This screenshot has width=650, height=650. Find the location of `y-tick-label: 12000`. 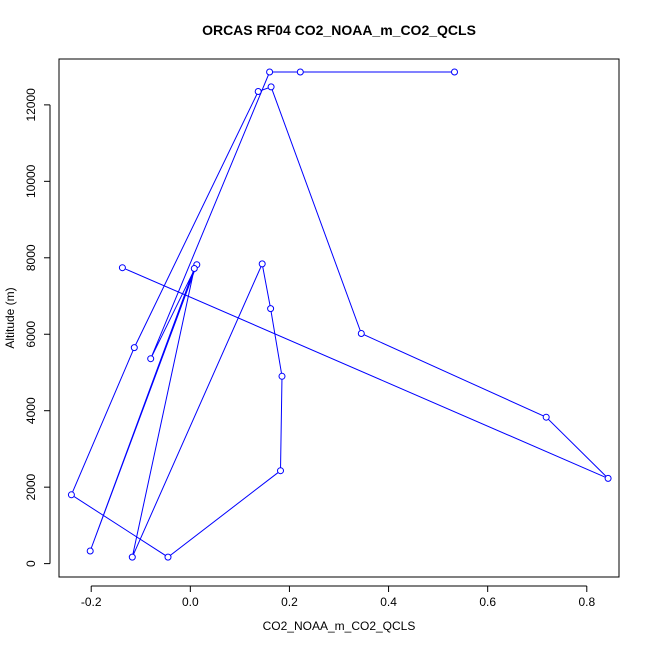

y-tick-label: 12000 is located at coordinates (31, 105).